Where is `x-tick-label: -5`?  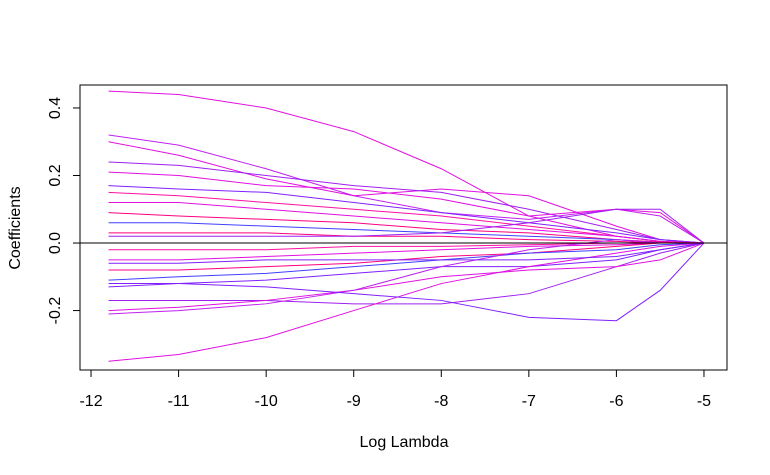 x-tick-label: -5 is located at coordinates (704, 401).